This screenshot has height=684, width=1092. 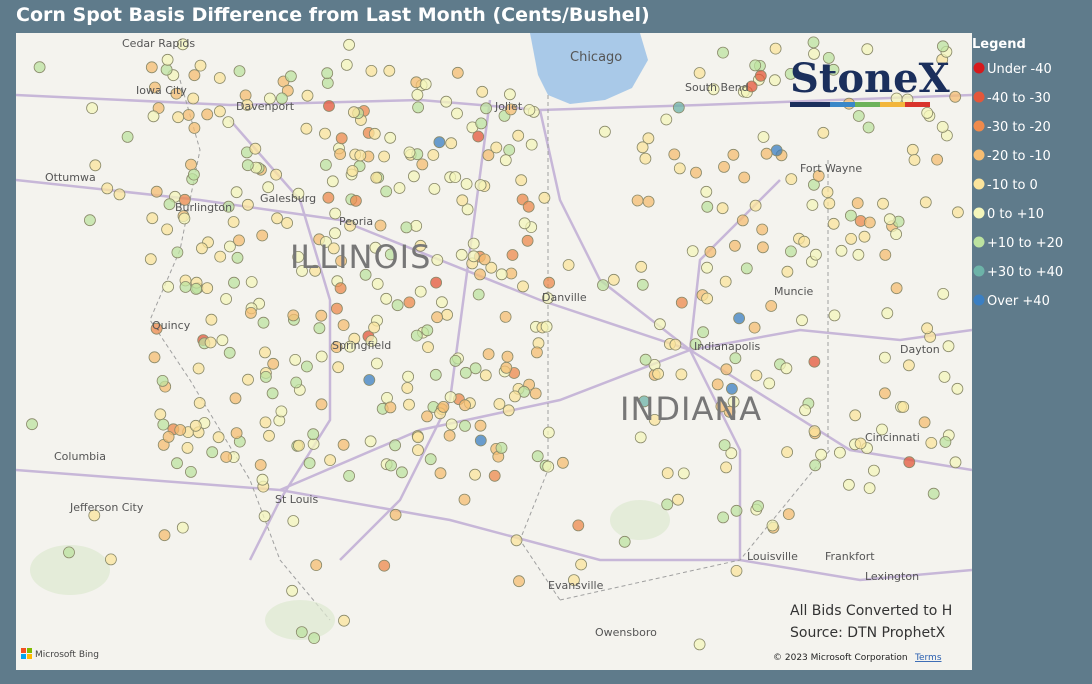 I want to click on legend-label: -30 to -20, so click(x=1019, y=127).